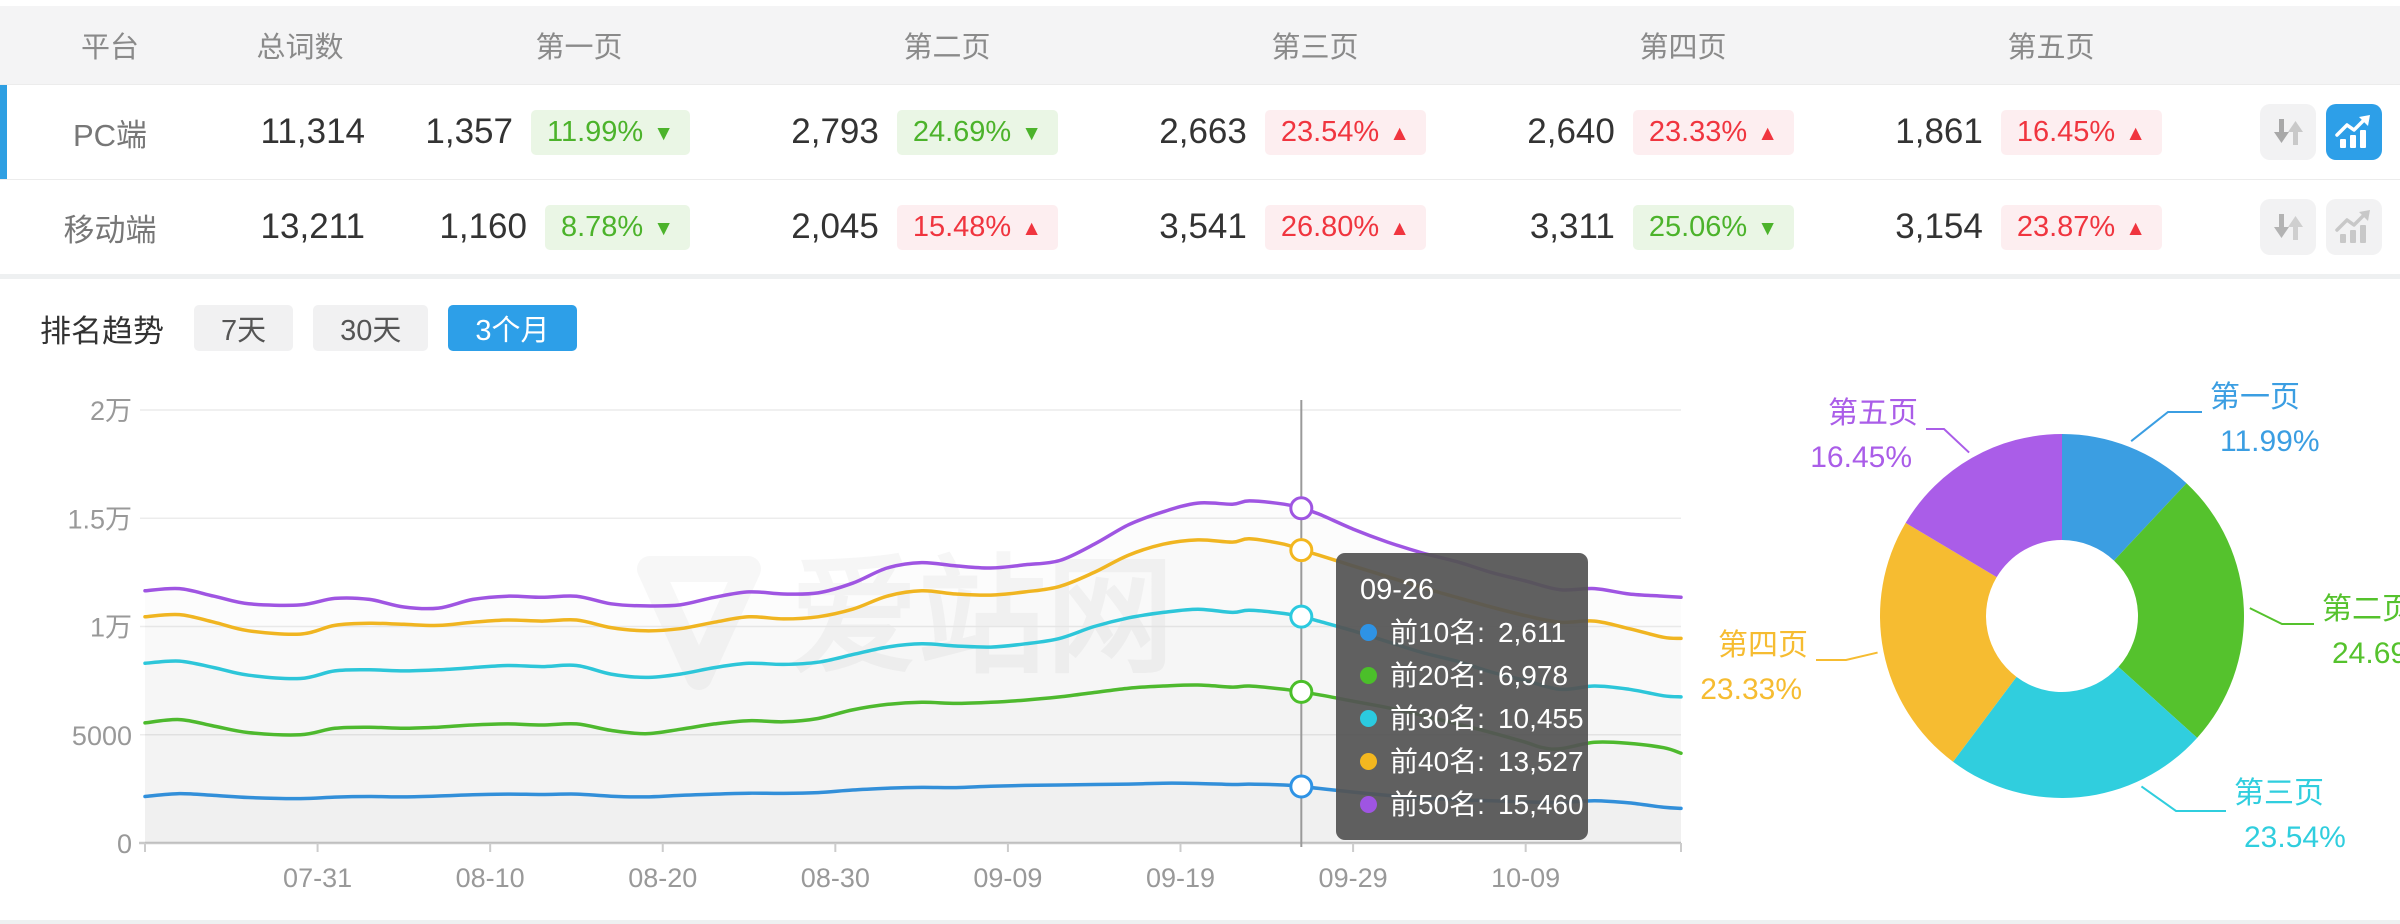  I want to click on series-dot-top30, so click(1368, 718).